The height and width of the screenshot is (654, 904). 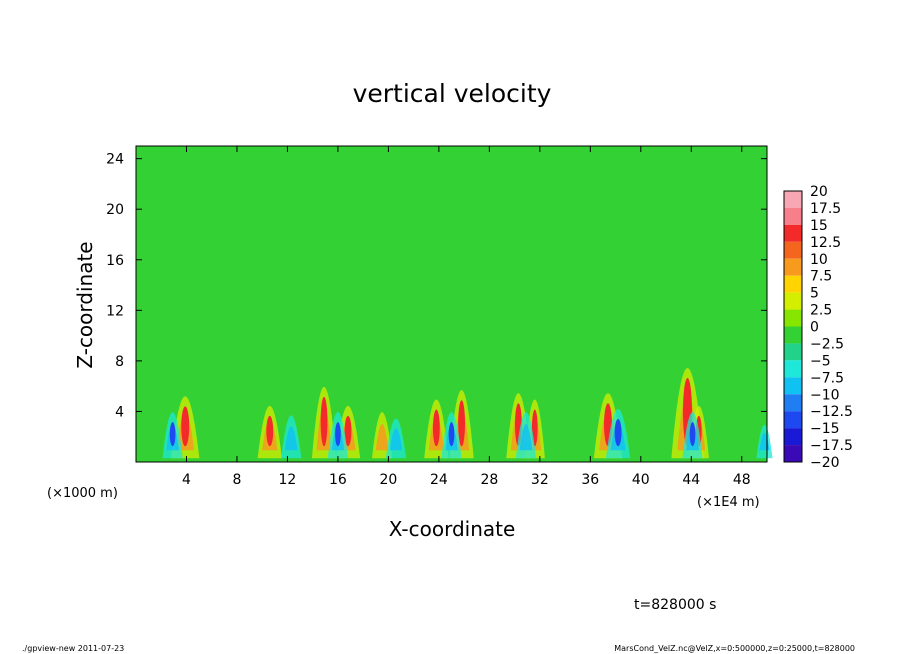 What do you see at coordinates (675, 605) in the screenshot?
I see `time-label: t=828000 s` at bounding box center [675, 605].